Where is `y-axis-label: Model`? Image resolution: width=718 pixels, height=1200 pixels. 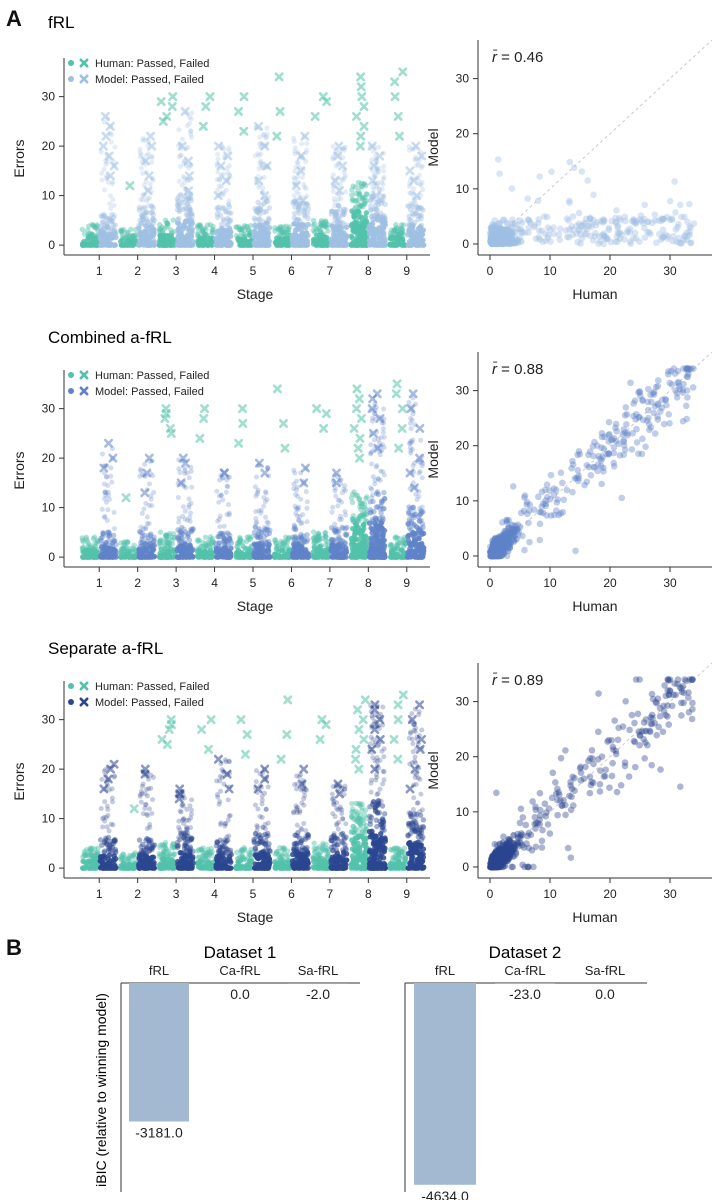
y-axis-label: Model is located at coordinates (433, 147).